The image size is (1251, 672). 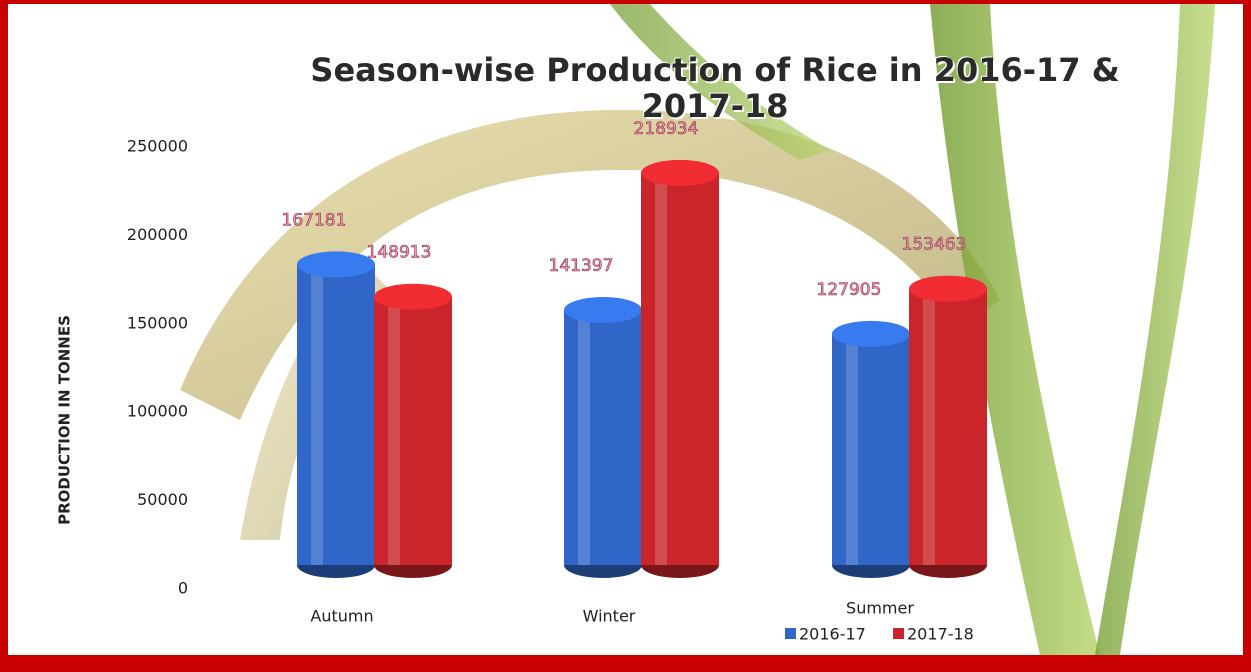 I want to click on x-tick-label: Summer, so click(x=880, y=608).